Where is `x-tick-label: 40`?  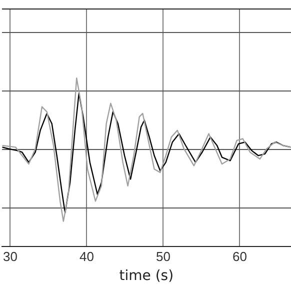 x-tick-label: 40 is located at coordinates (87, 256).